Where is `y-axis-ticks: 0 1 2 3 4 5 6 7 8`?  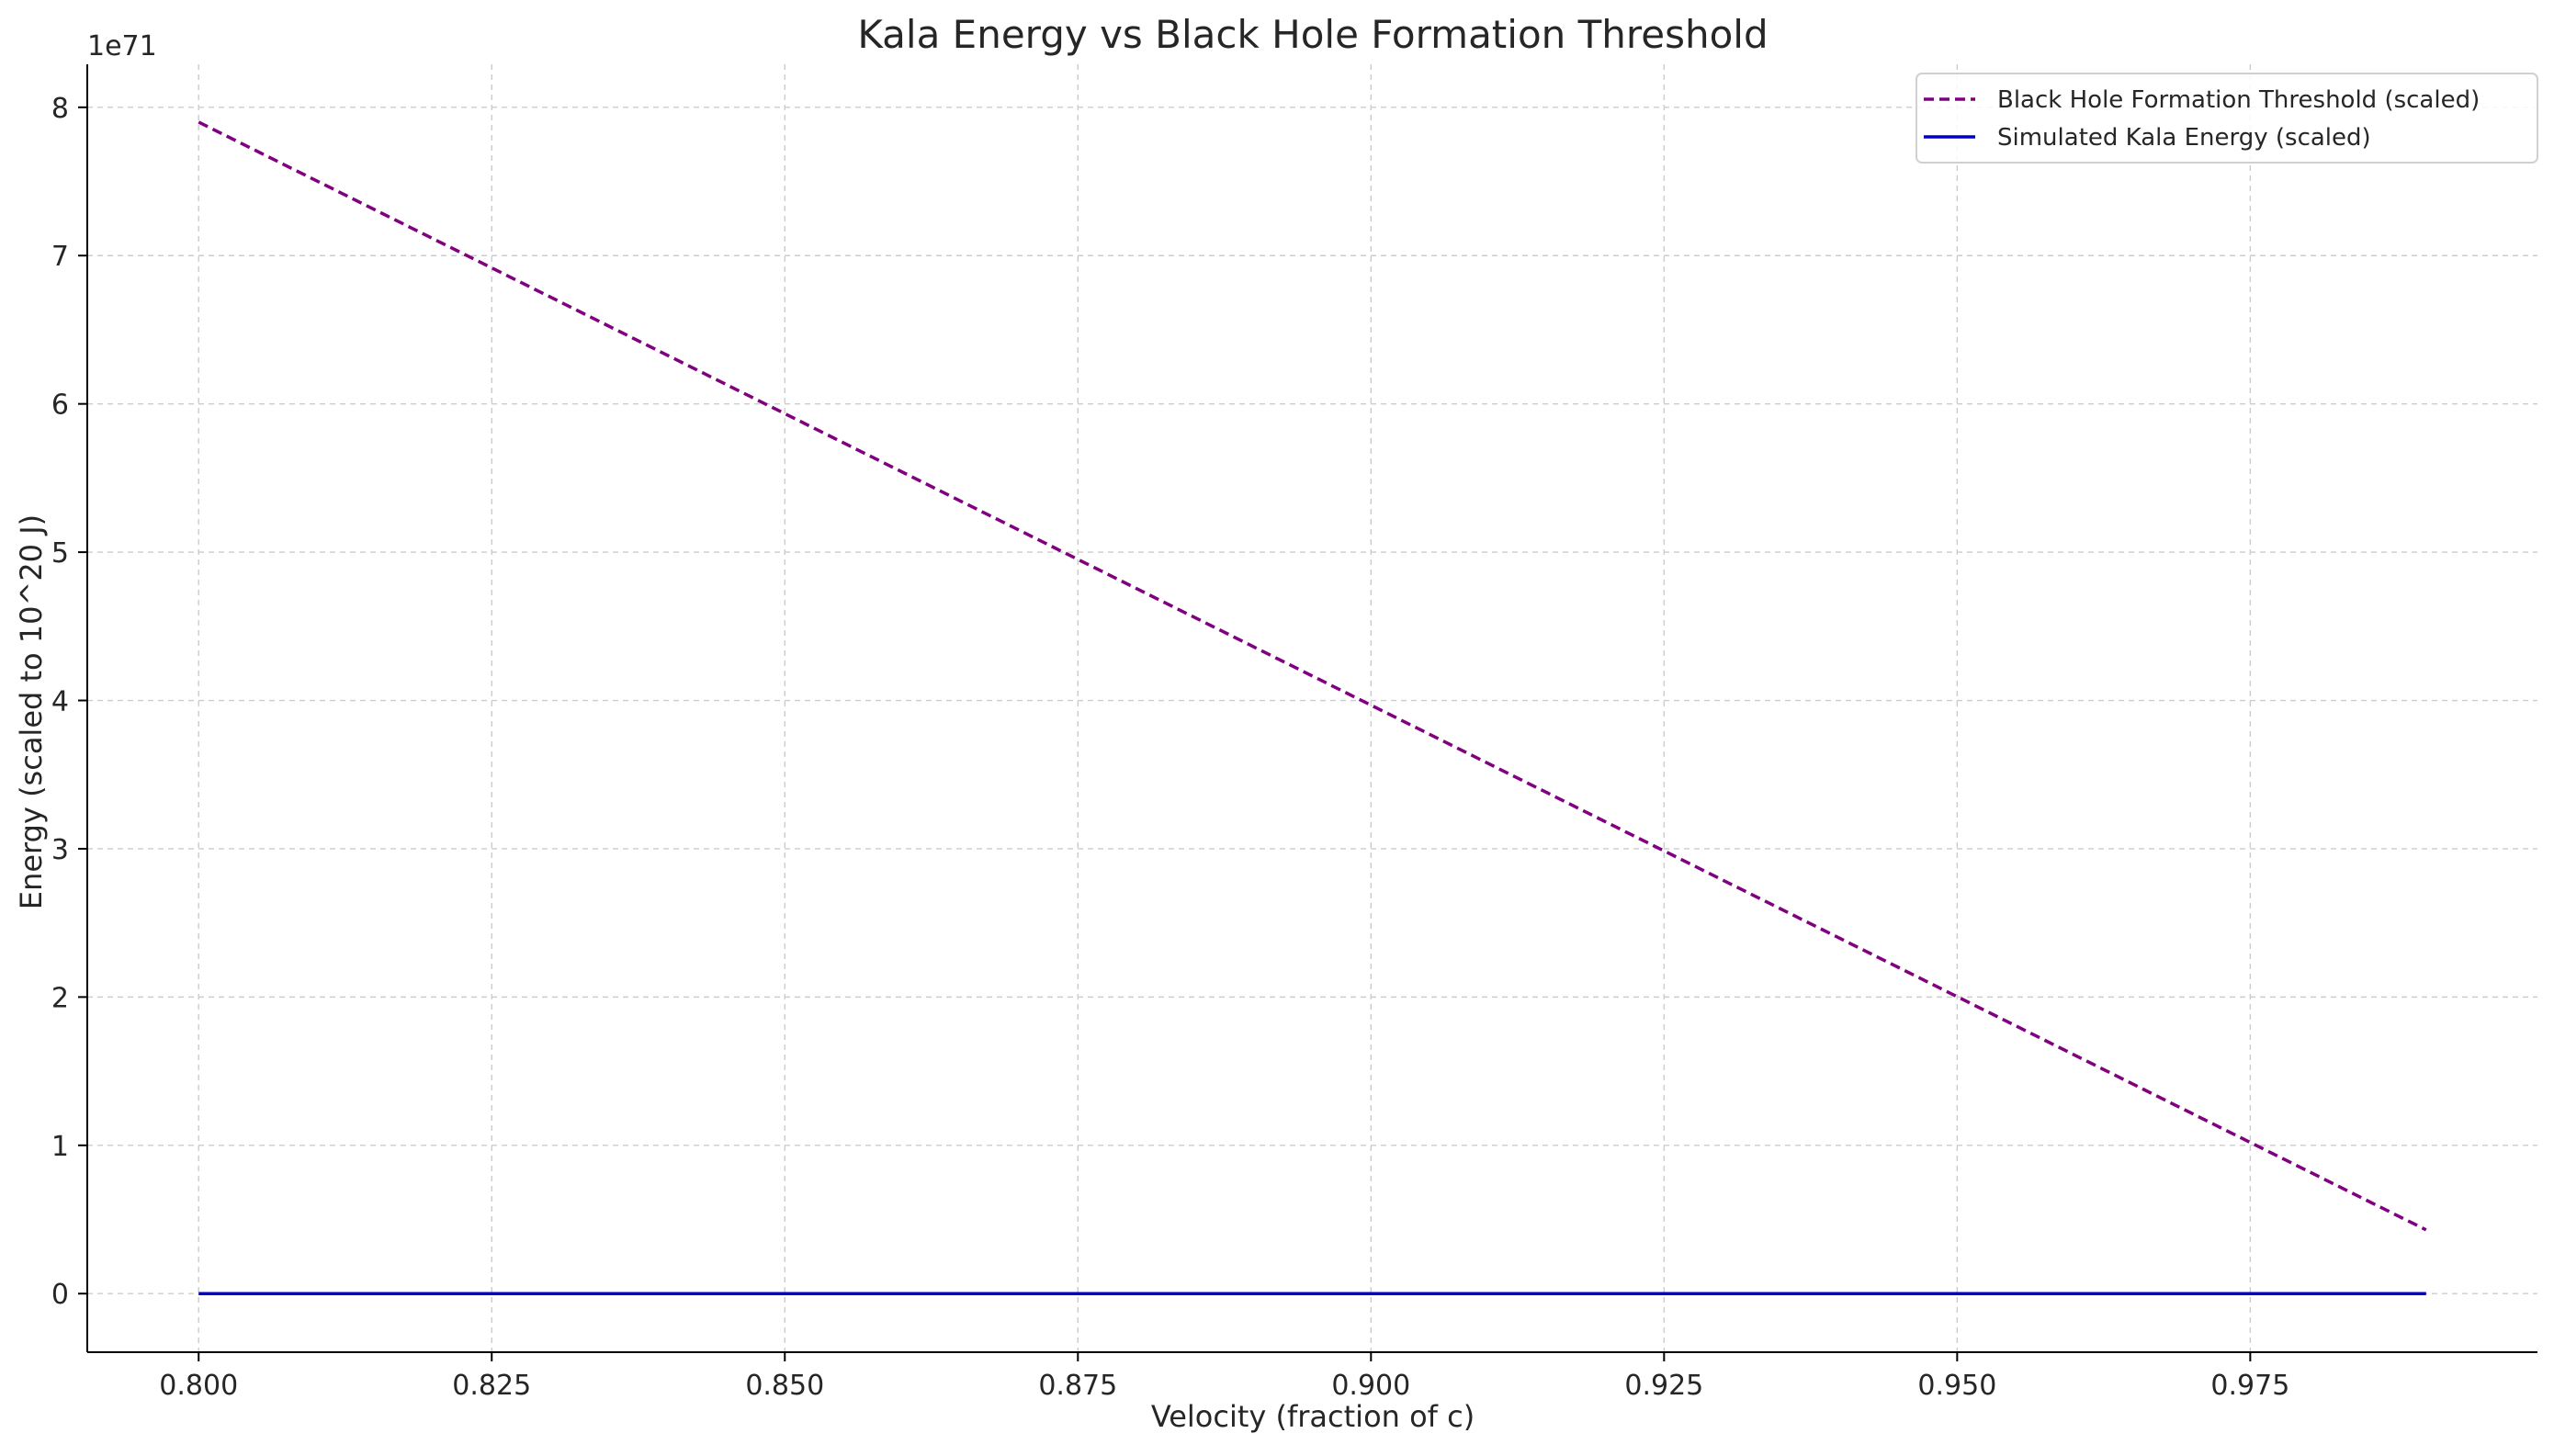
y-axis-ticks: 0 1 2 3 4 5 6 7 8 is located at coordinates (69, 702).